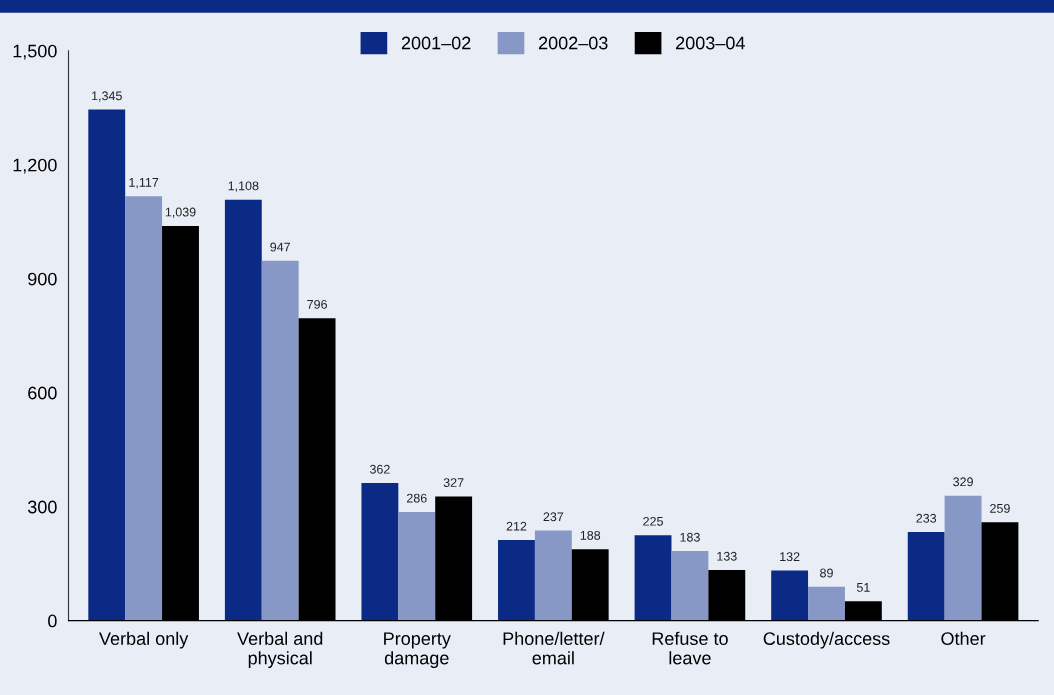 The width and height of the screenshot is (1054, 695). I want to click on y-tick-label: 1,500, so click(35, 52).